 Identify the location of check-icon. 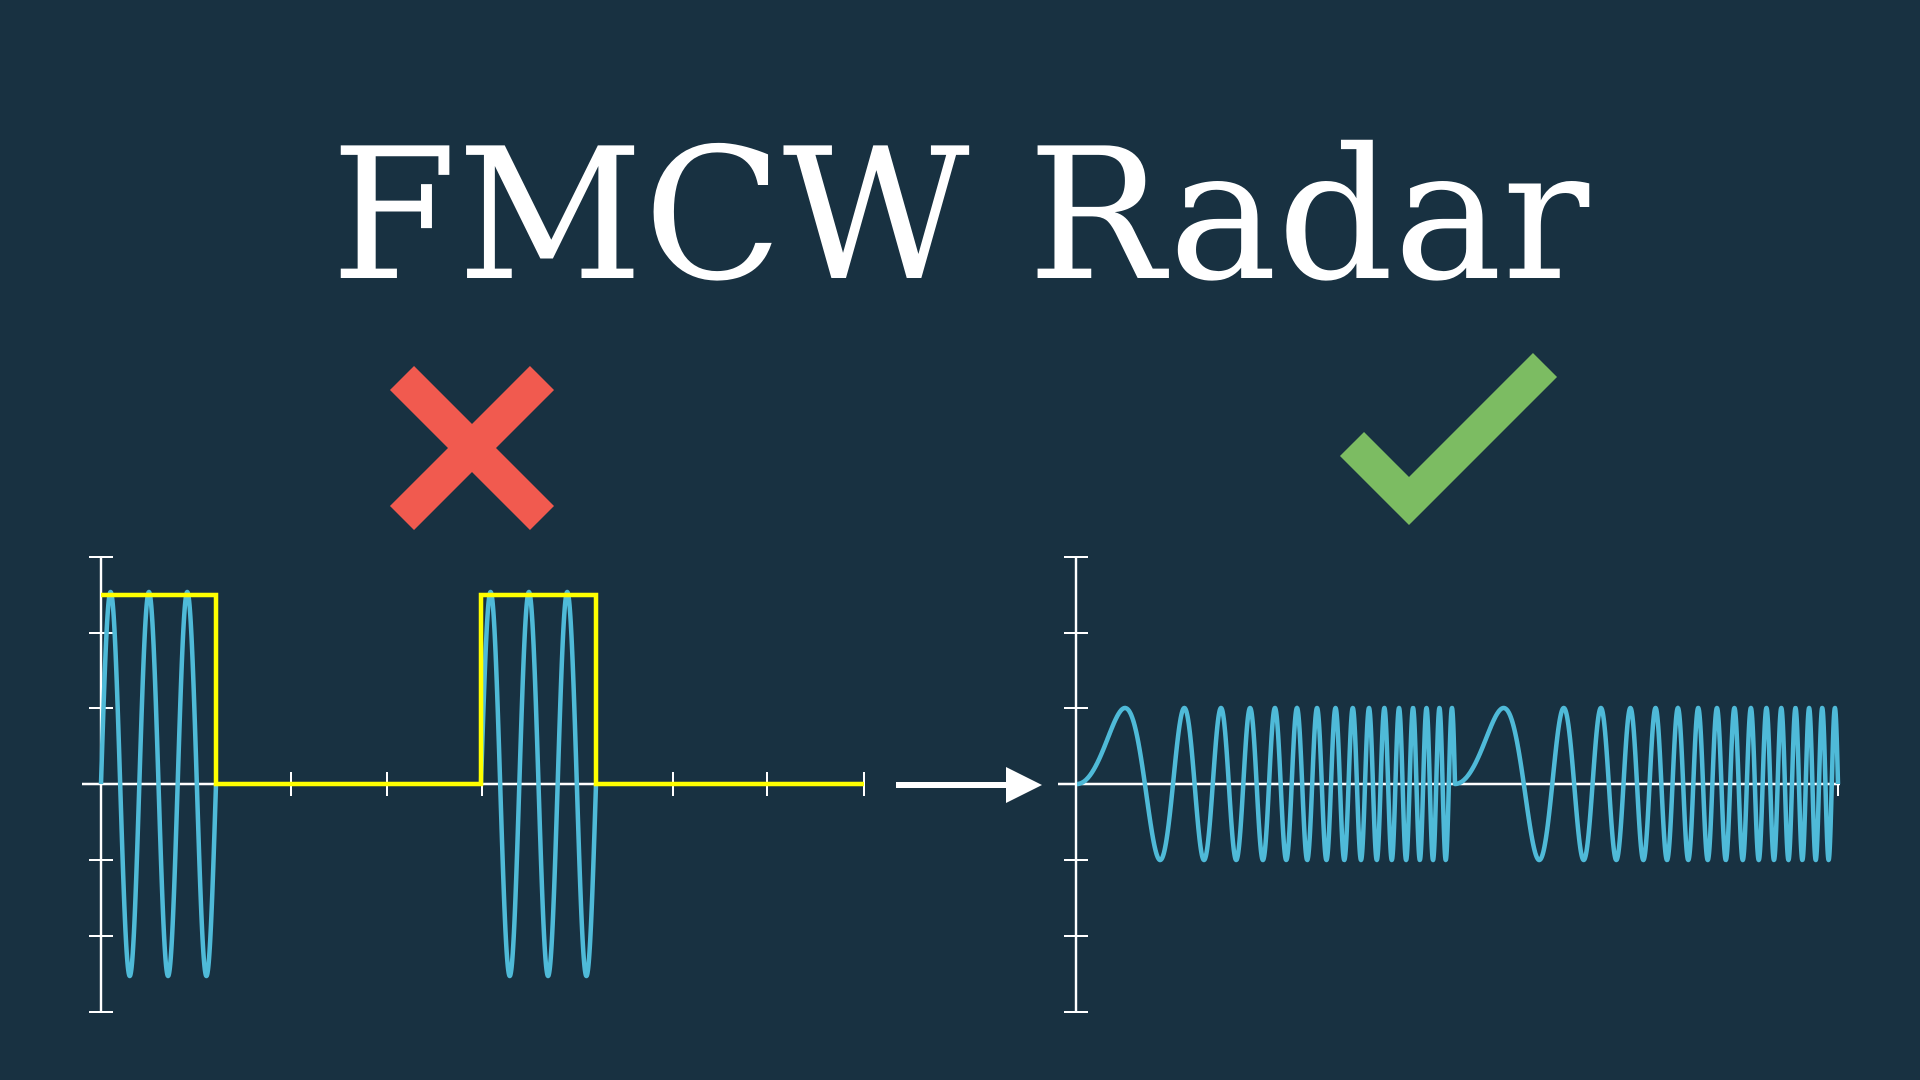
(1448, 439).